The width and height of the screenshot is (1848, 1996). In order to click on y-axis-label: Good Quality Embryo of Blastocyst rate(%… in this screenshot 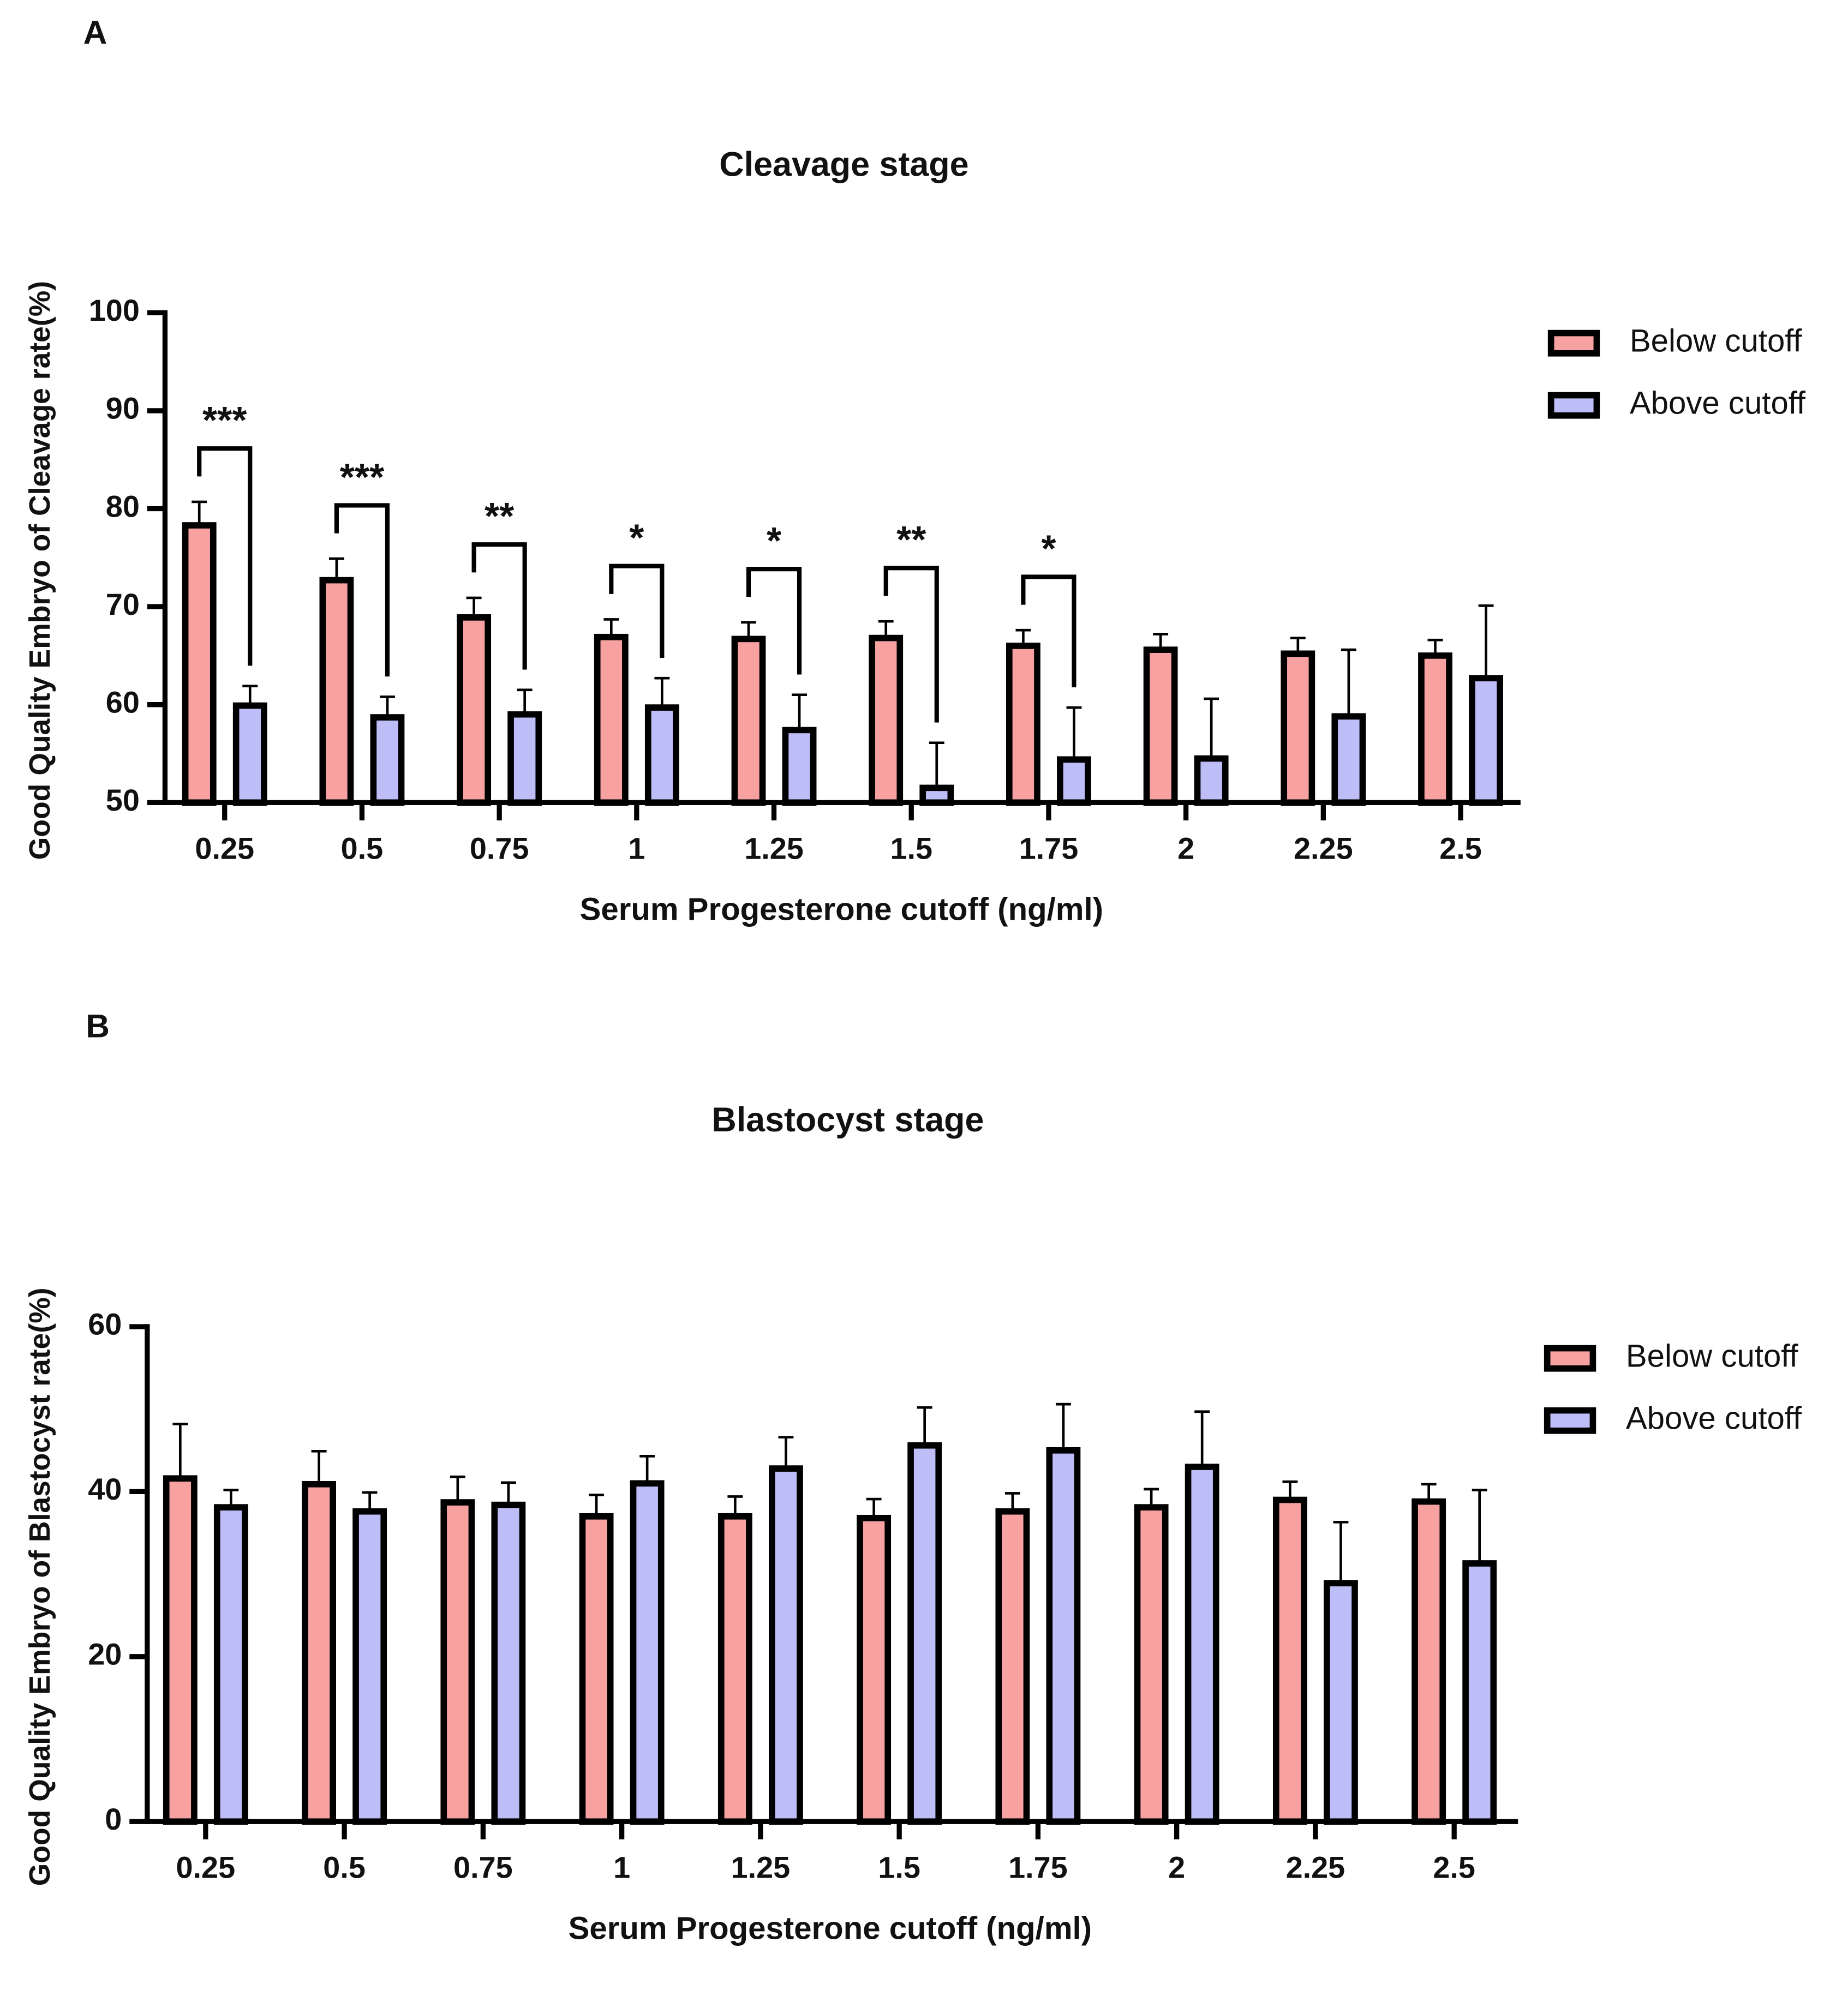, I will do `click(40, 1586)`.